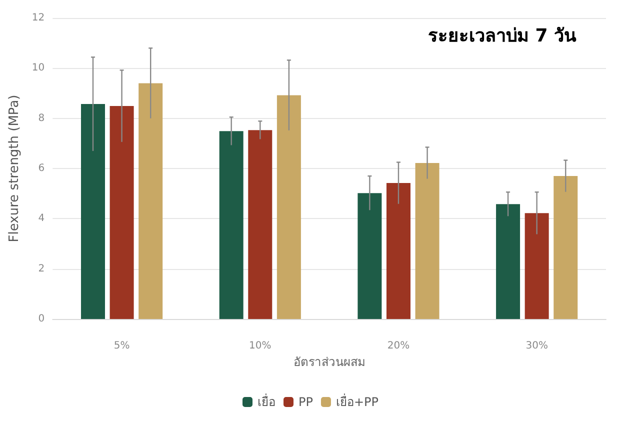 This screenshot has width=621, height=421. Describe the element at coordinates (267, 401) in the screenshot. I see `legend-label: เยื่อ` at that location.